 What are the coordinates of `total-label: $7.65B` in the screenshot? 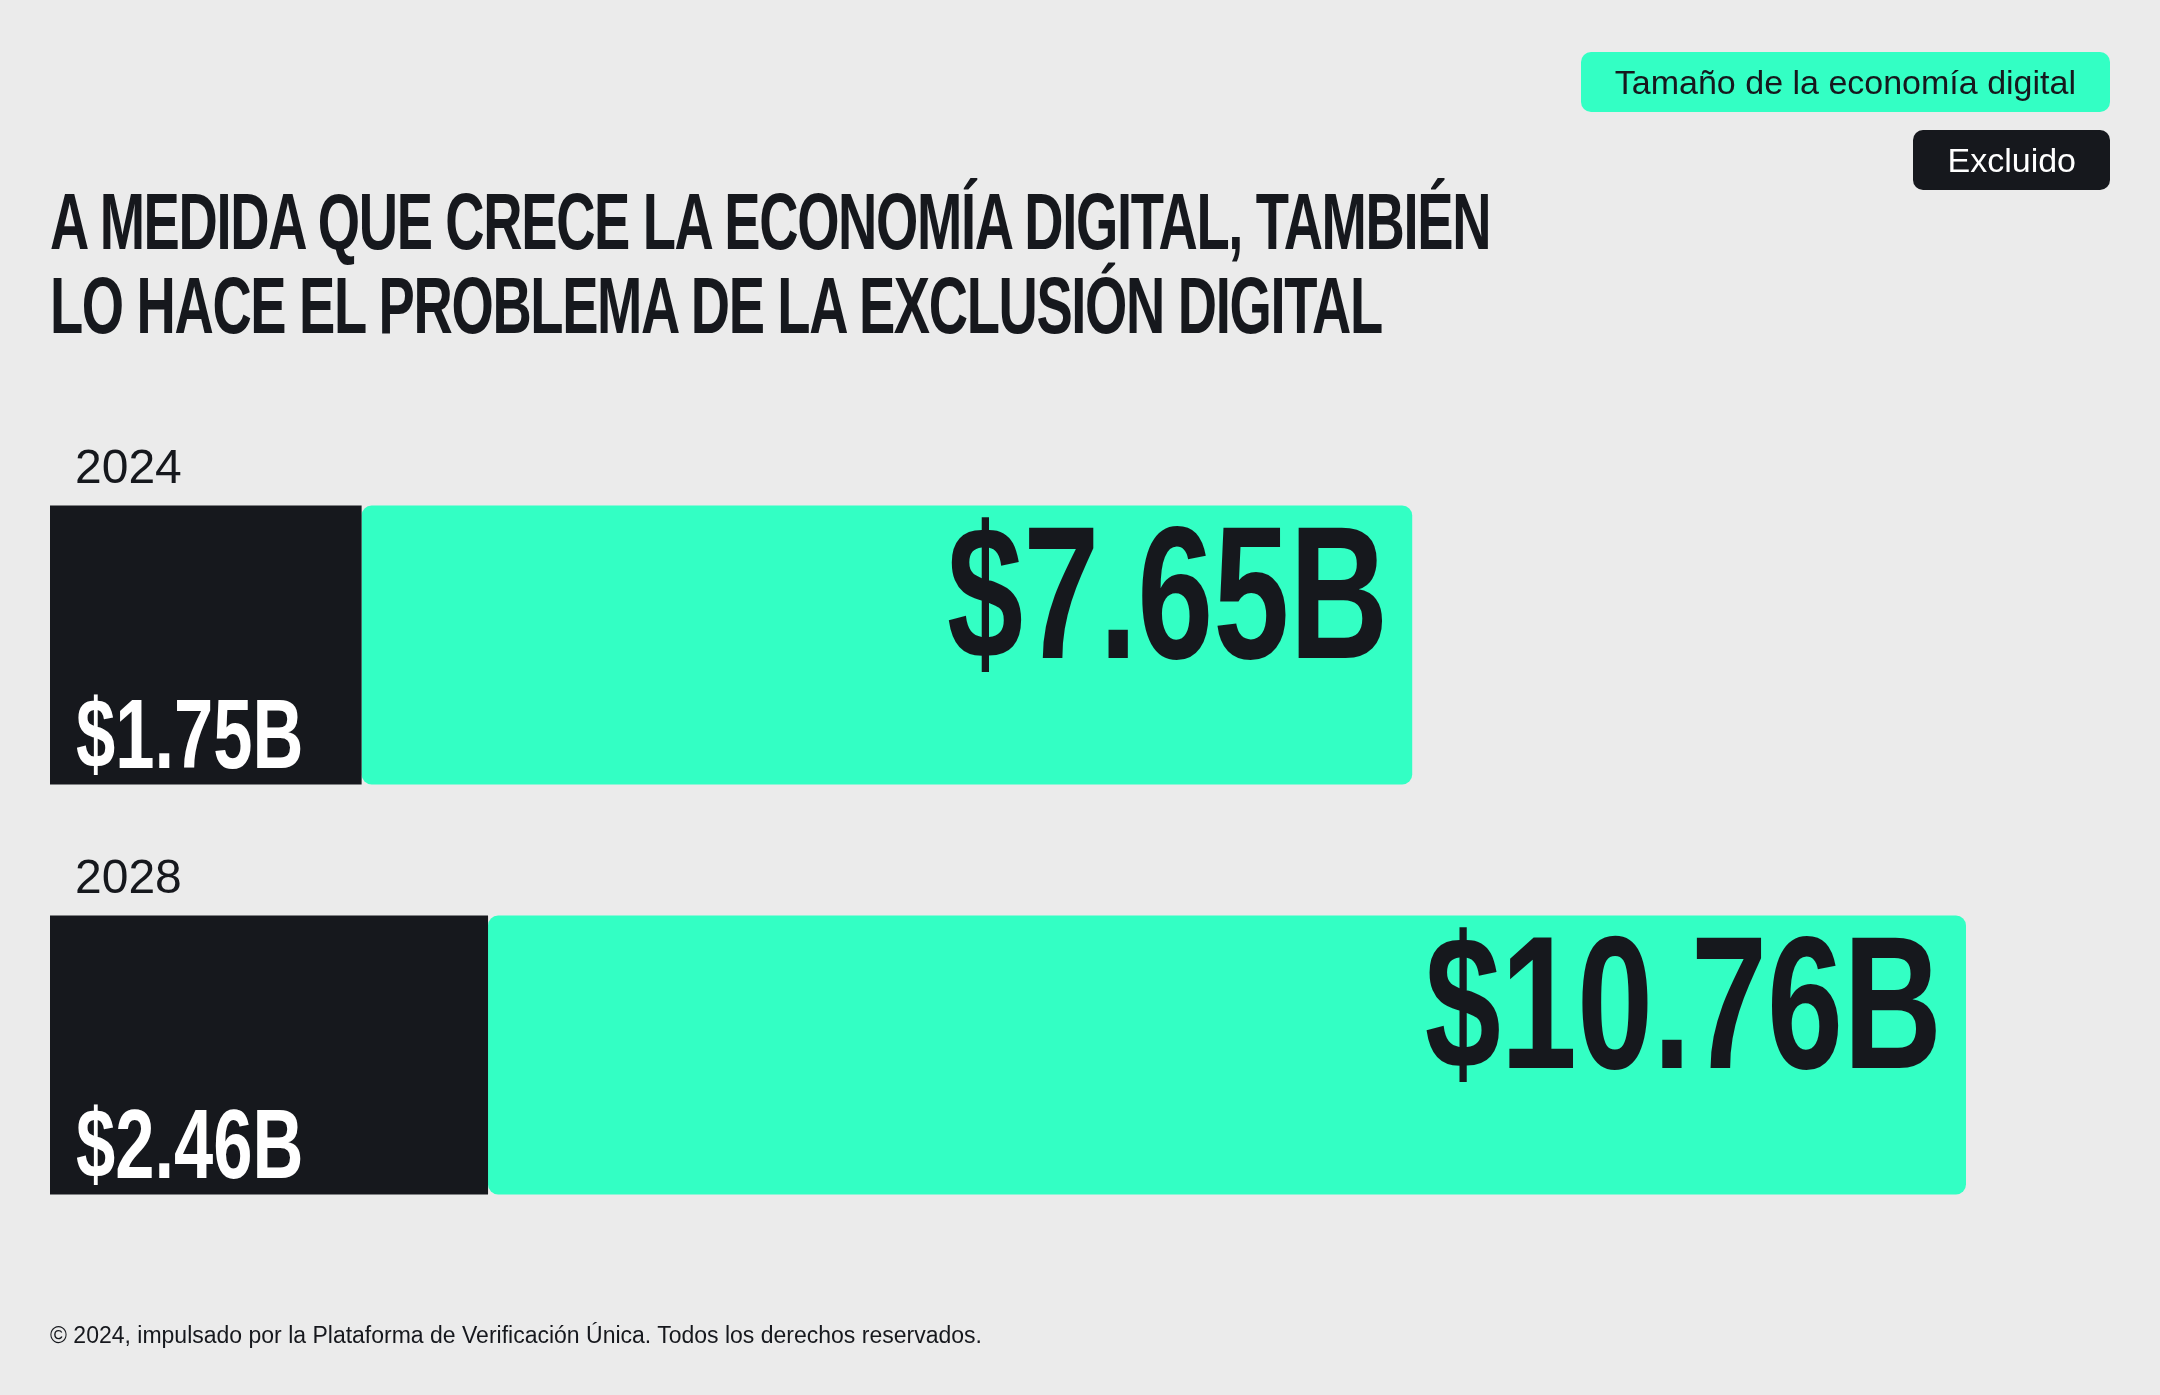 It's located at (1168, 591).